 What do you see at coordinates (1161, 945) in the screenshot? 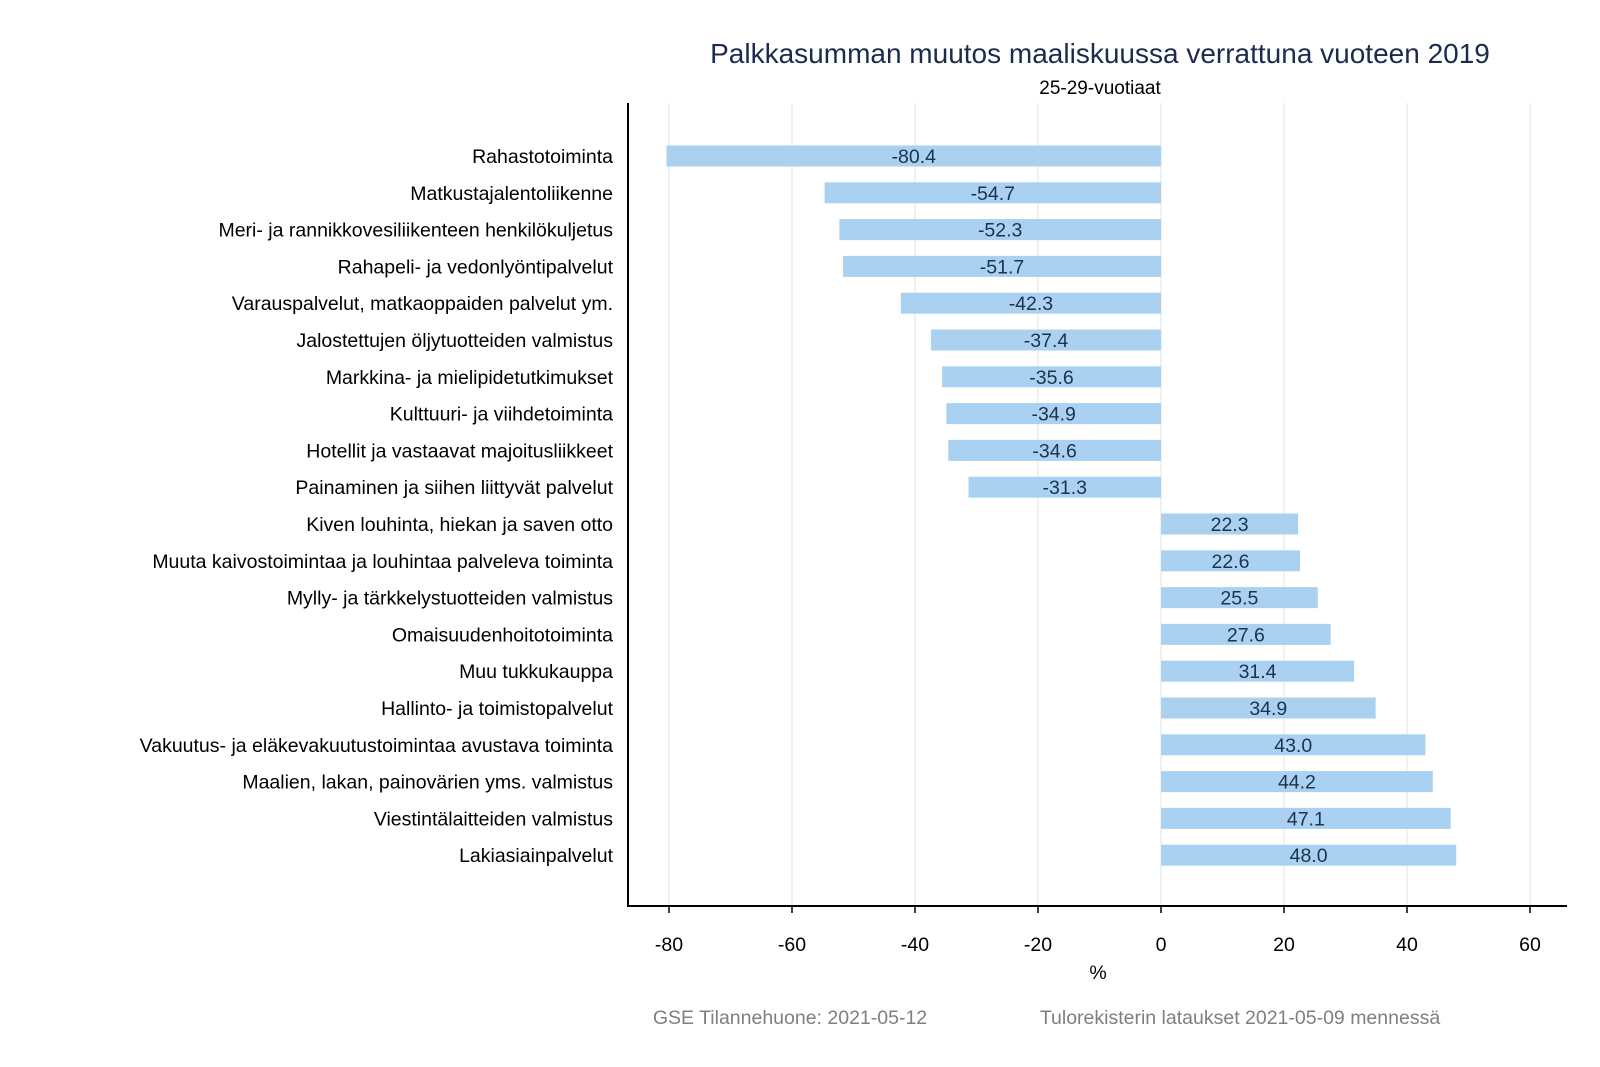
I see `x-tick-label: 0` at bounding box center [1161, 945].